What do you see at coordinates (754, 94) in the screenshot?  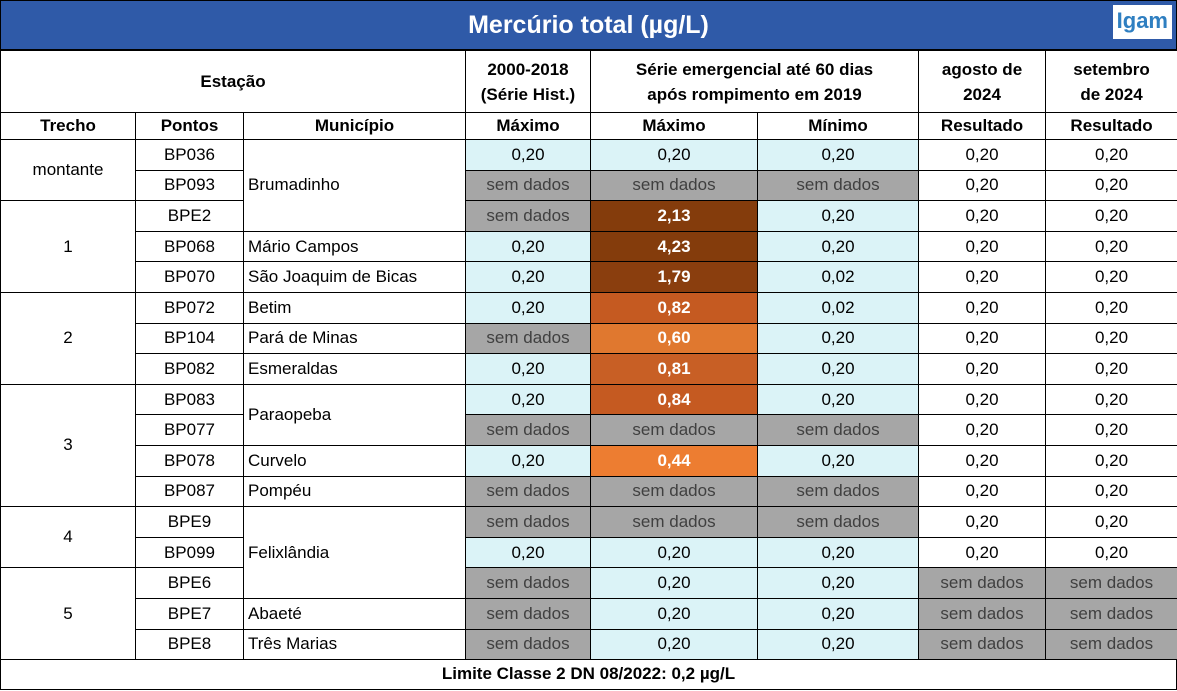 I see `header-text: após rompimento em 2019` at bounding box center [754, 94].